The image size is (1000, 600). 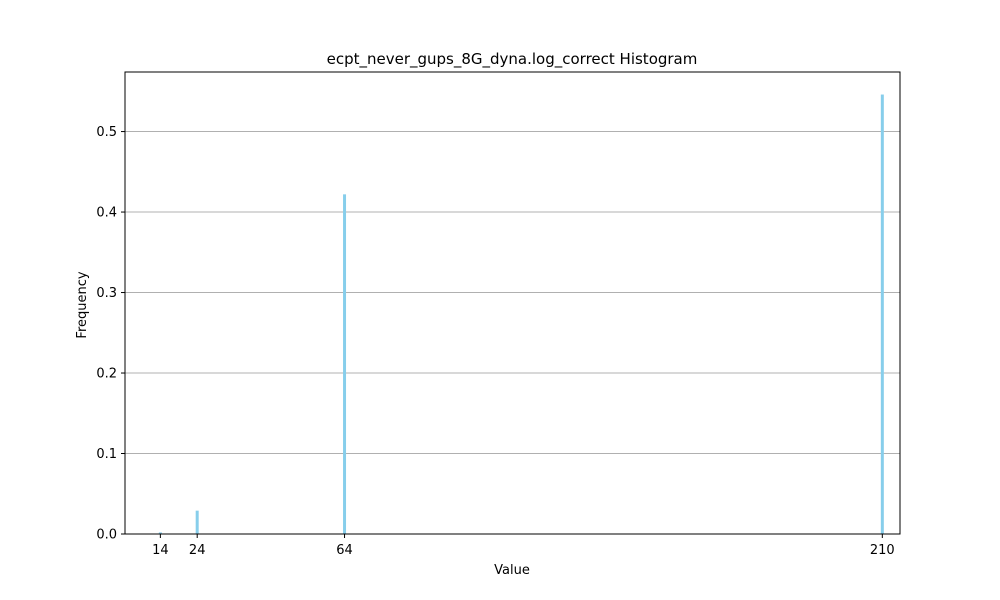 I want to click on y-tick-label-0: 0.0, so click(x=106, y=535).